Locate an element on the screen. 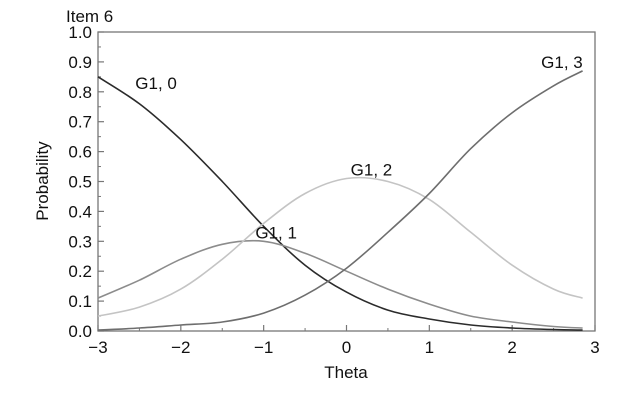  y-tick-label: 0.5 is located at coordinates (80, 182).